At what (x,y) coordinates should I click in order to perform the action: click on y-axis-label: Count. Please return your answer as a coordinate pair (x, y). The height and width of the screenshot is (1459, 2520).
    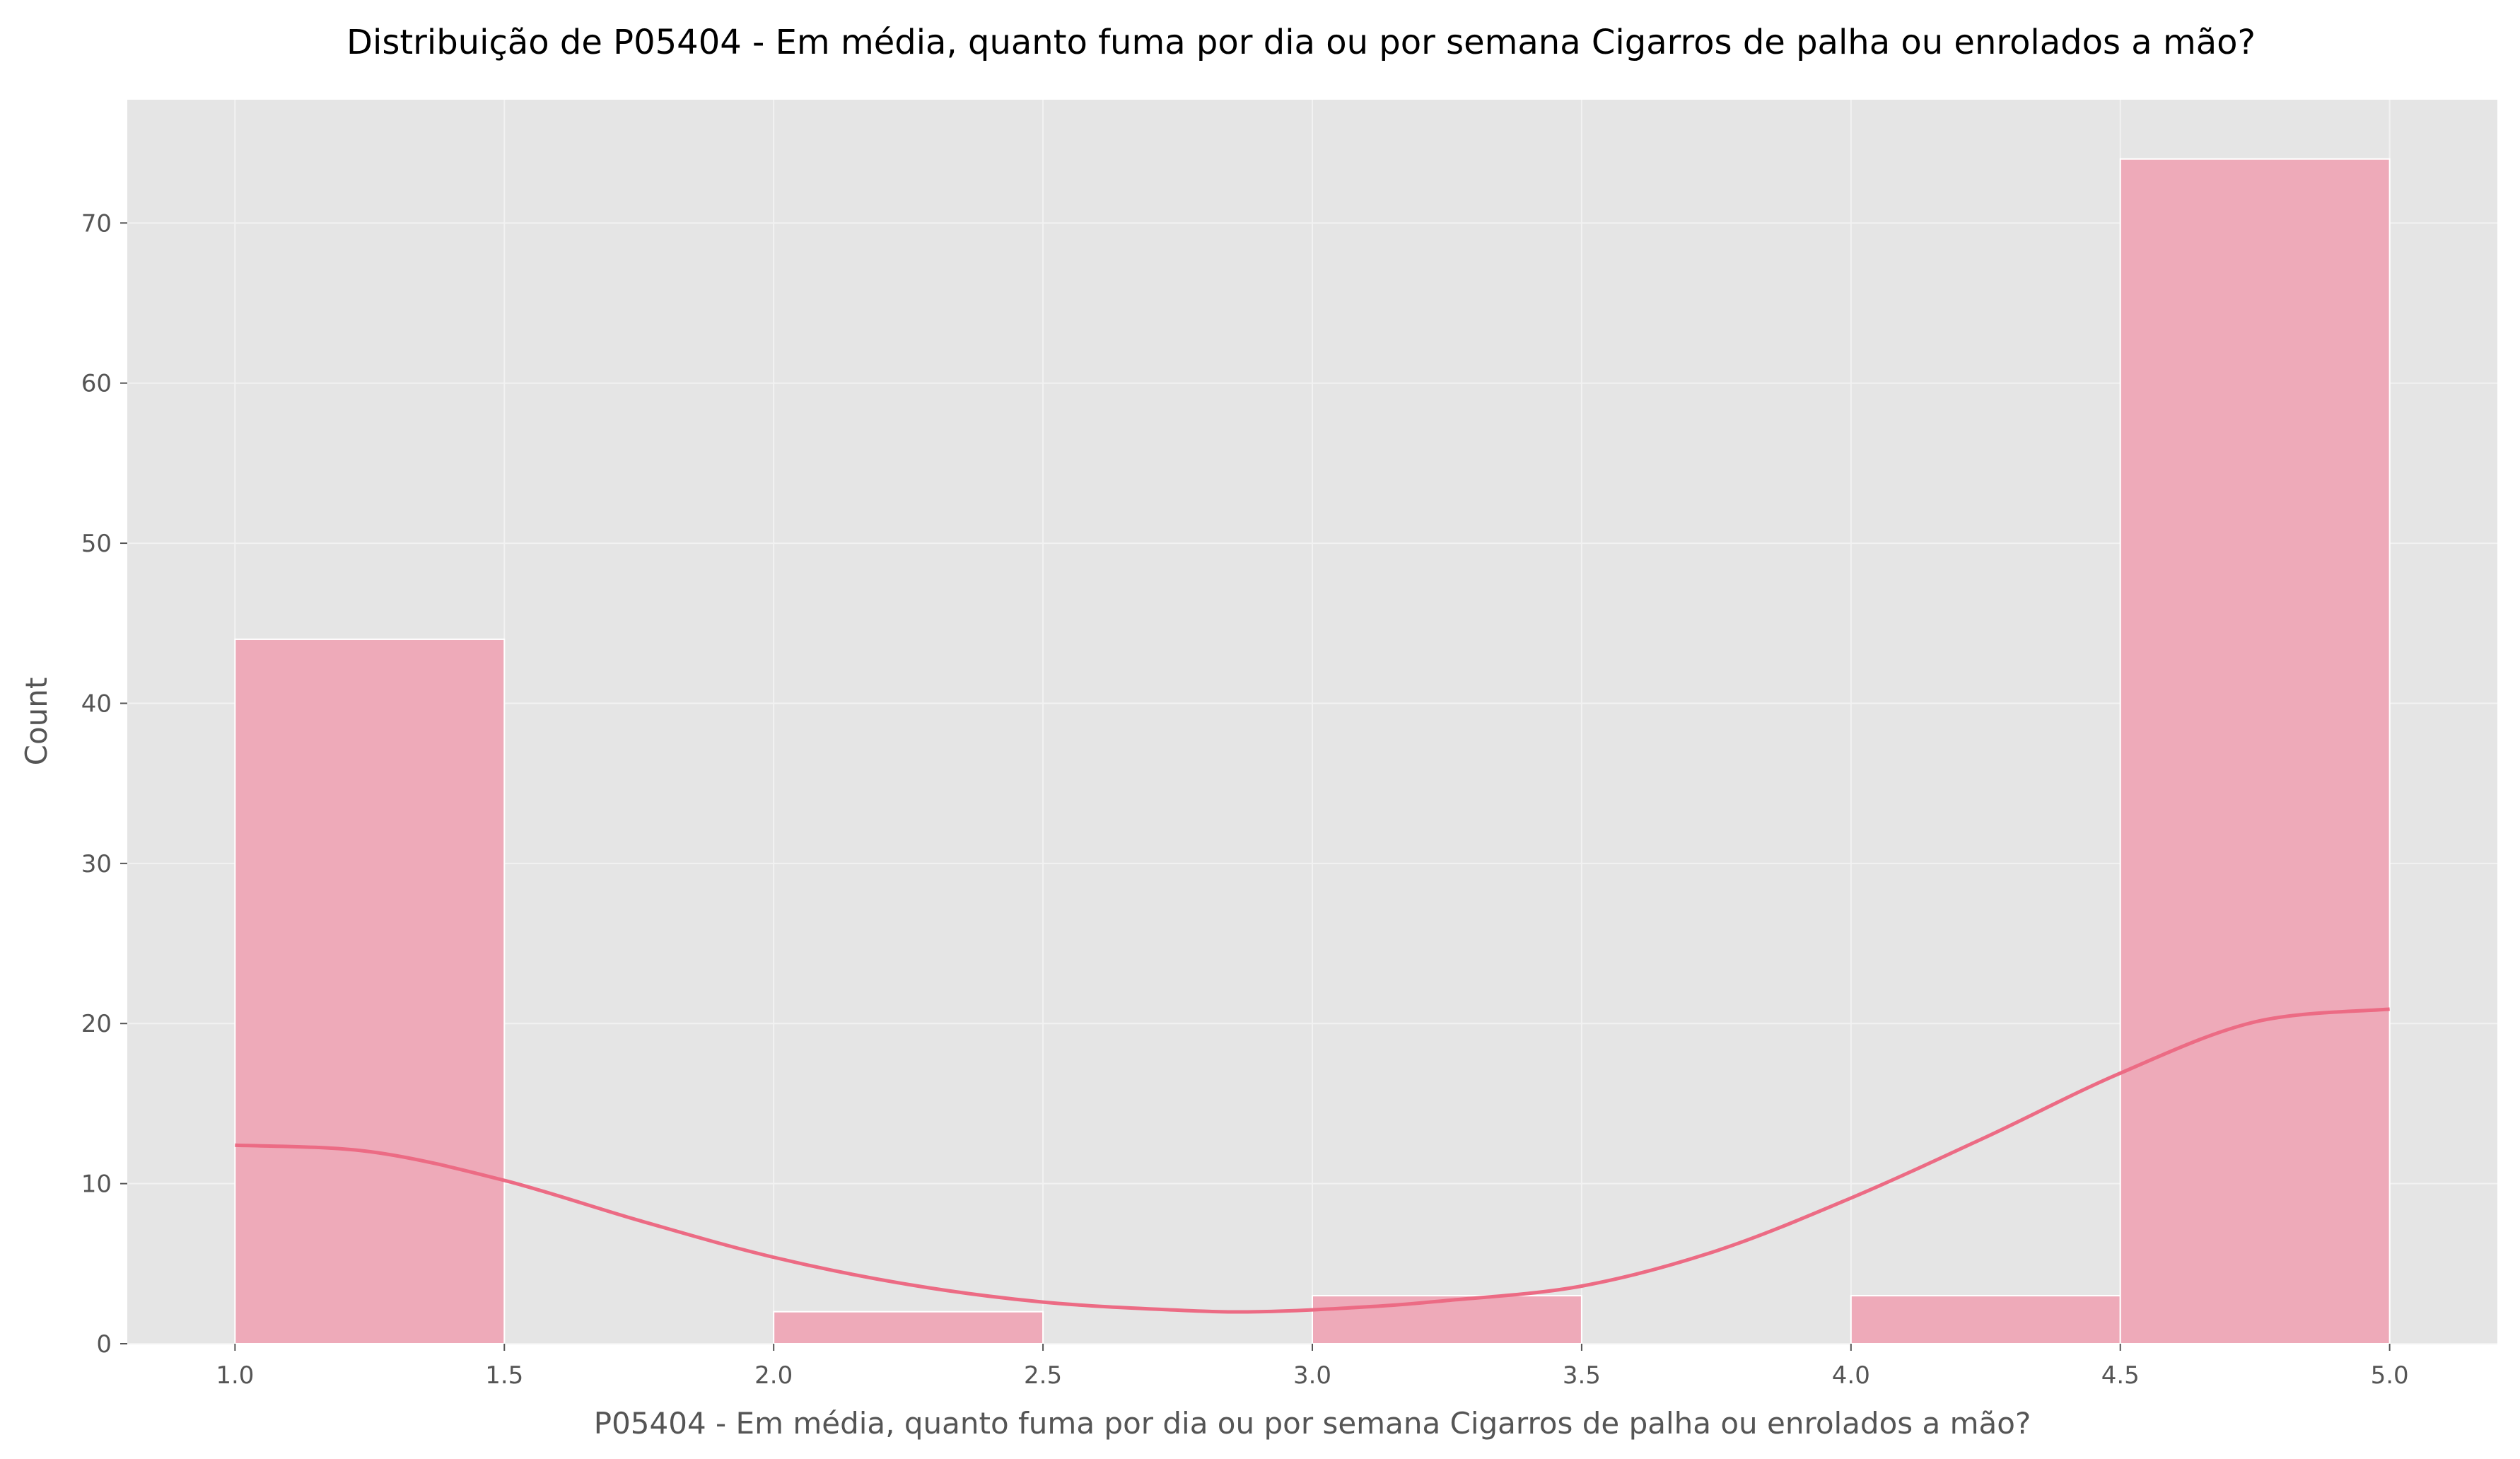
    Looking at the image, I should click on (36, 722).